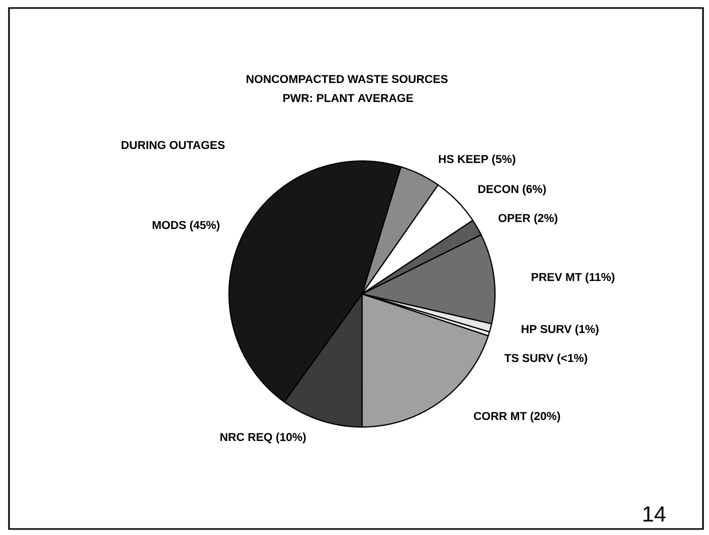 This screenshot has width=709, height=535. What do you see at coordinates (529, 358) in the screenshot?
I see `slice-label: TS SURV` at bounding box center [529, 358].